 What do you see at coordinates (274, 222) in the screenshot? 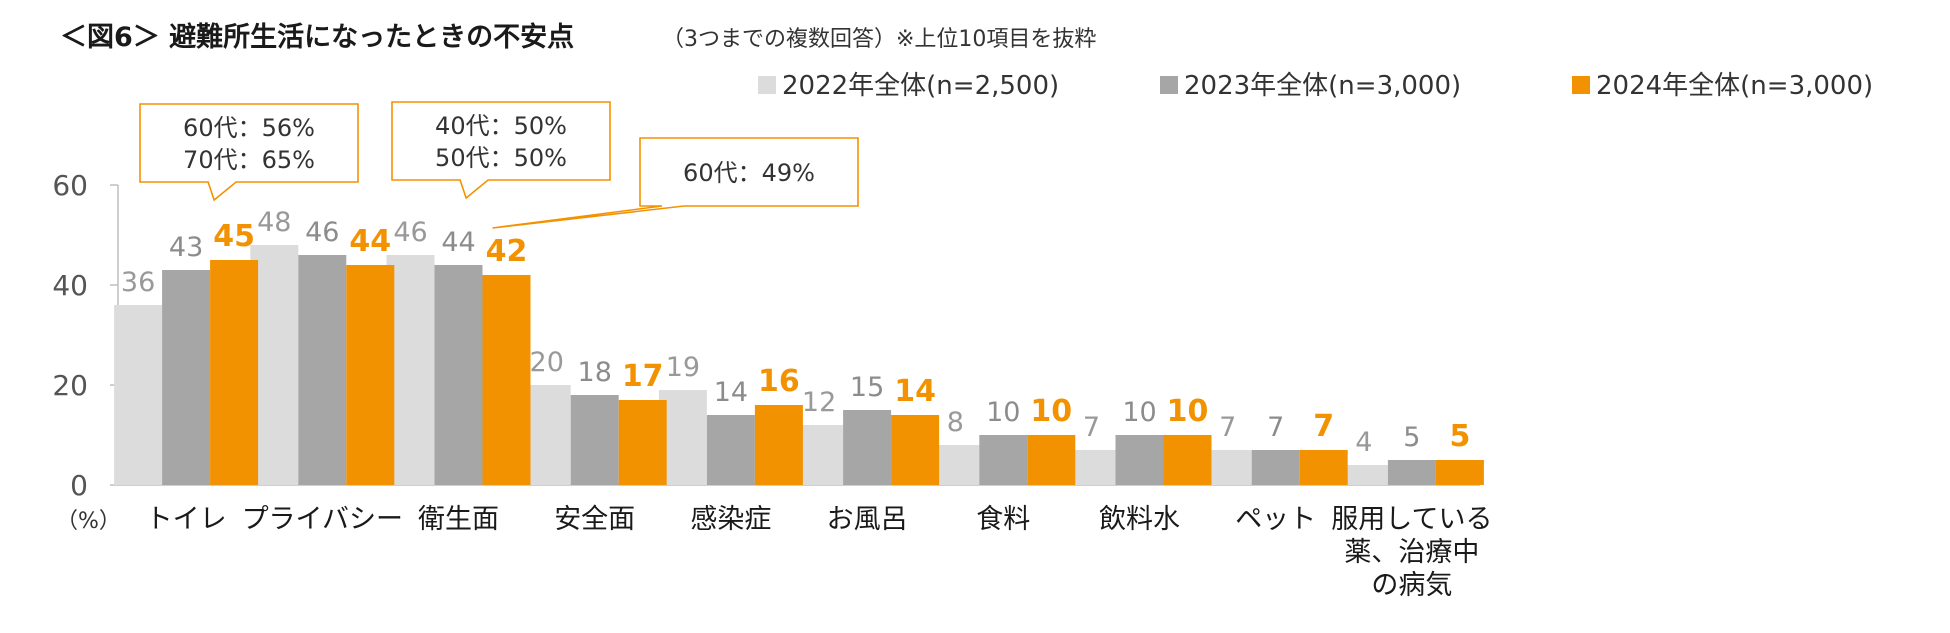
I see `data-label: 48` at bounding box center [274, 222].